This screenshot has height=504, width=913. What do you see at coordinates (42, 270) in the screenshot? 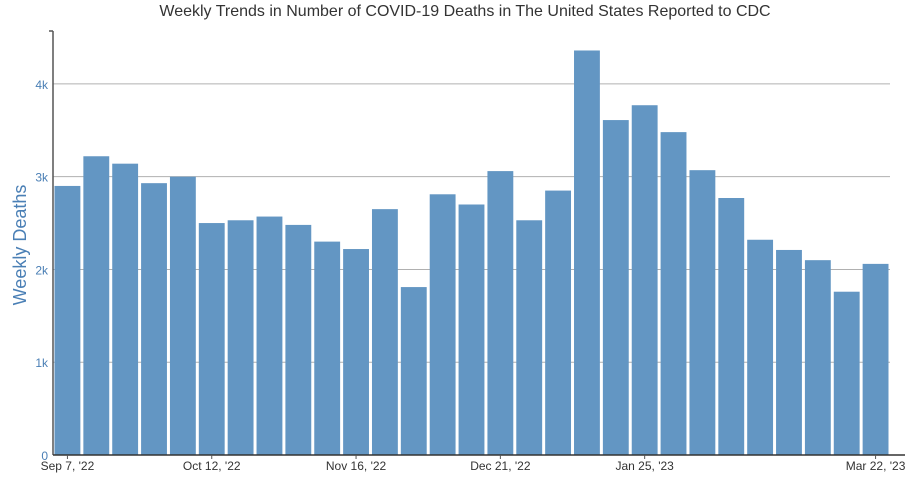
I see `y-tick-label: 2k` at bounding box center [42, 270].